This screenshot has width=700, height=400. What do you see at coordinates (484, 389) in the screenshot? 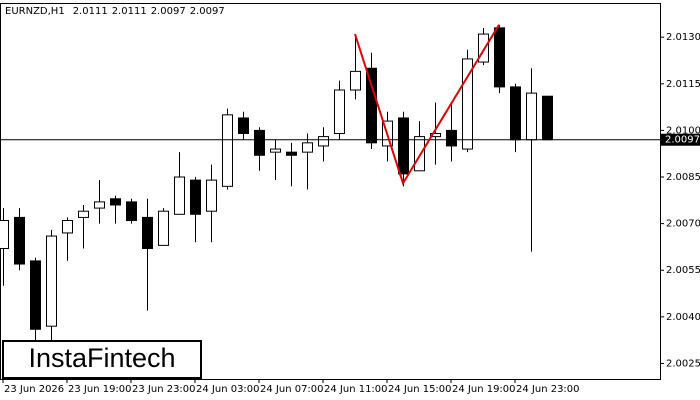
I see `x-tick-label: 24 Jun 19:00` at bounding box center [484, 389].